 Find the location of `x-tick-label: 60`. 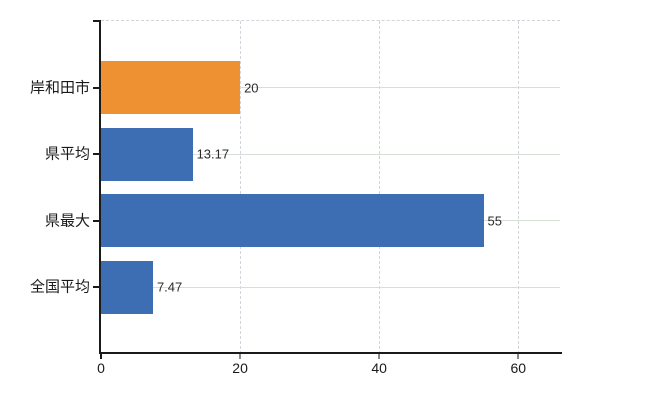

x-tick-label: 60 is located at coordinates (518, 368).